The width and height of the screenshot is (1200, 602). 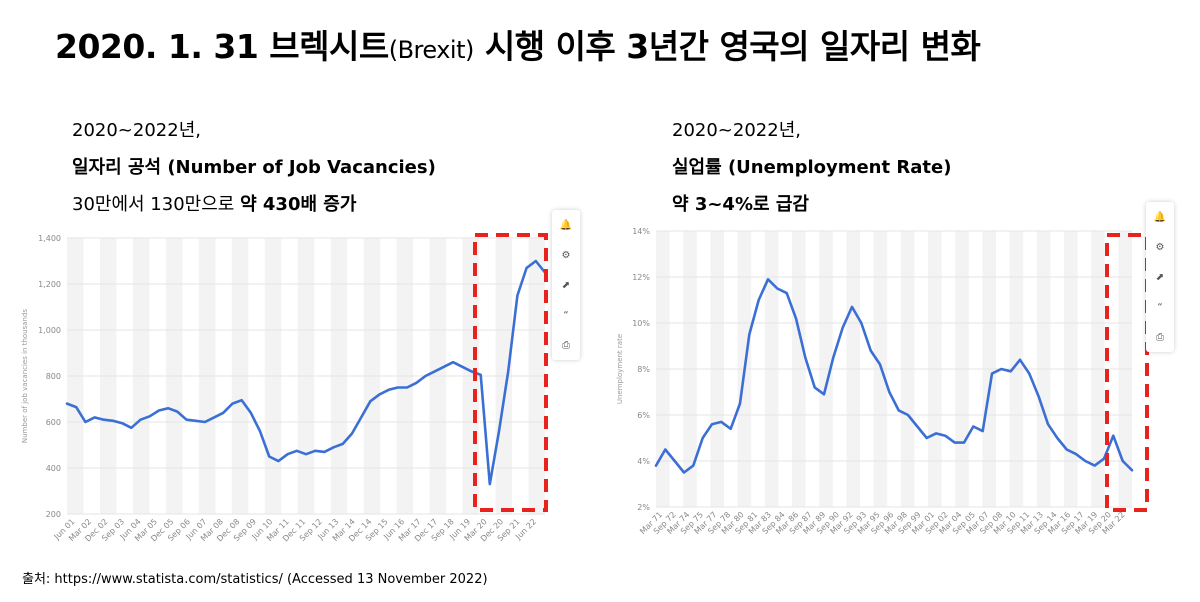 I want to click on title-main-b: 시행 이후 3년간 영국의 일자리 변화, so click(x=727, y=46).